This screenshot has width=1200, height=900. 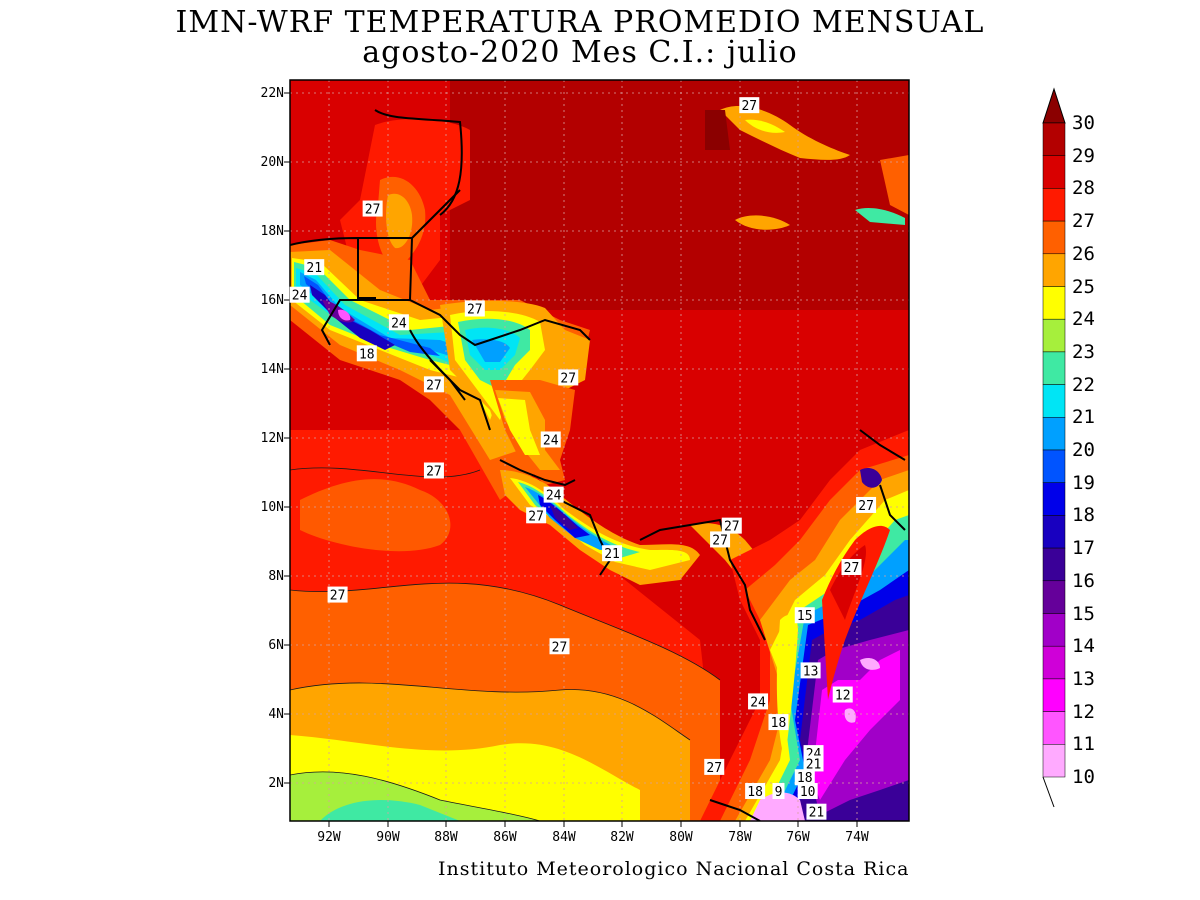 What do you see at coordinates (1083, 613) in the screenshot?
I see `colorbar-level-label: 15` at bounding box center [1083, 613].